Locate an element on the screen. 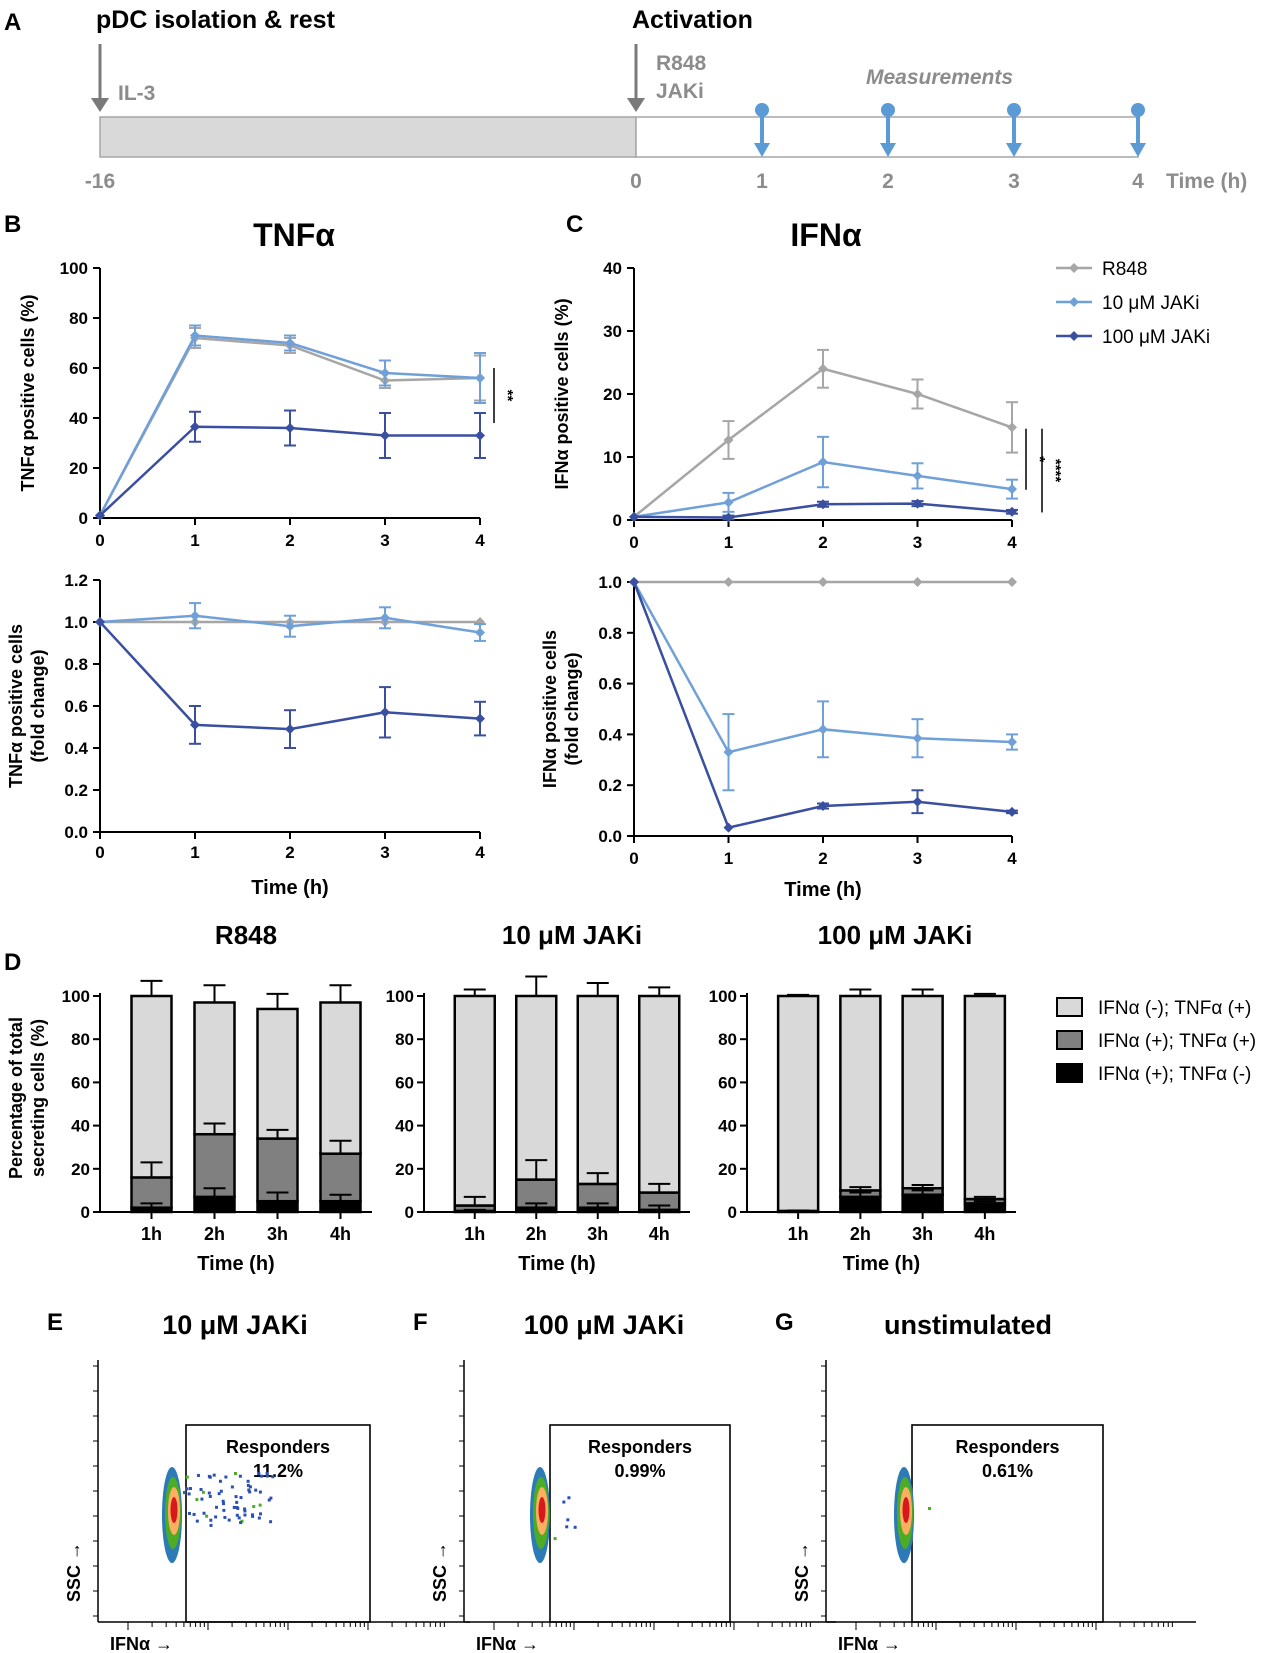 This screenshot has height=1653, width=1280. r848-label: R848 is located at coordinates (681, 63).